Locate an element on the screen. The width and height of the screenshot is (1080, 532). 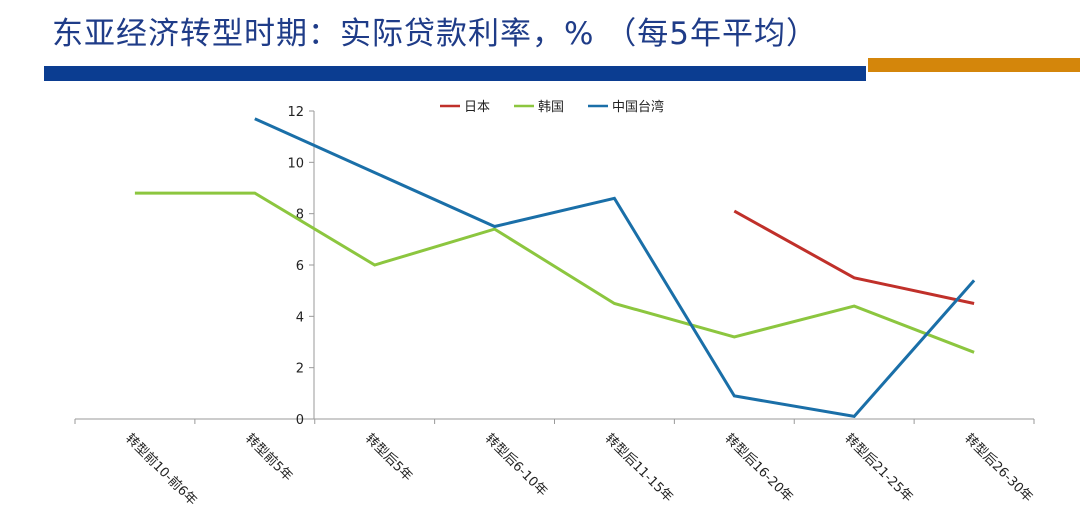
y-tick-label: 4 is located at coordinates (300, 317).